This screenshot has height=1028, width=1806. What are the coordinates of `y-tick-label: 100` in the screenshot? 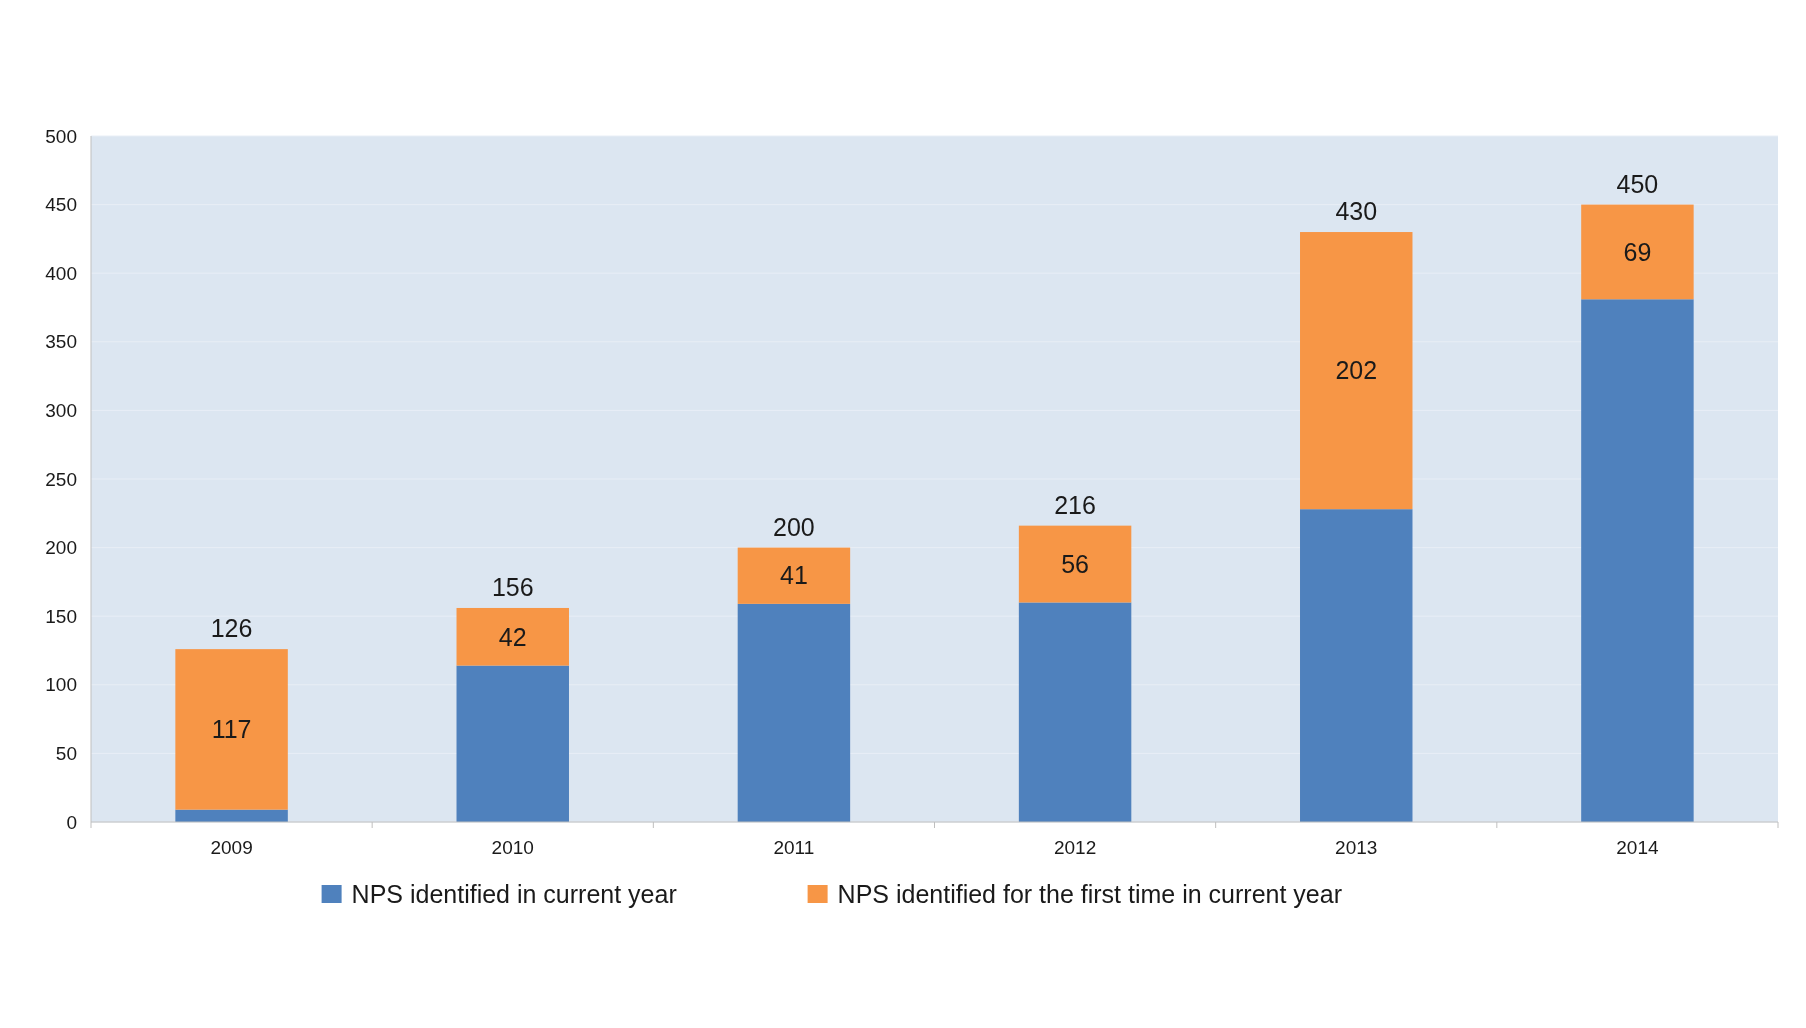 It's located at (61, 685).